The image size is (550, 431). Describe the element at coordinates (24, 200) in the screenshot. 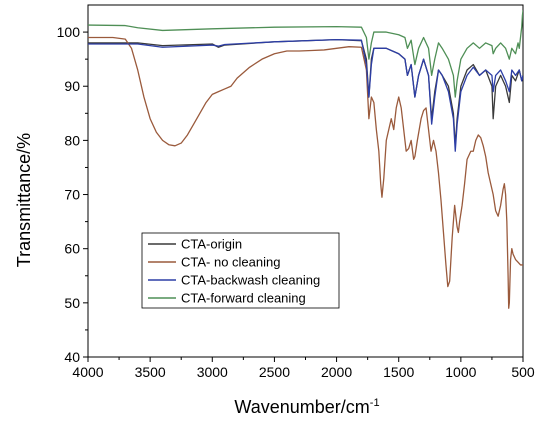

I see `y-axis-title: Transmittance/%` at that location.